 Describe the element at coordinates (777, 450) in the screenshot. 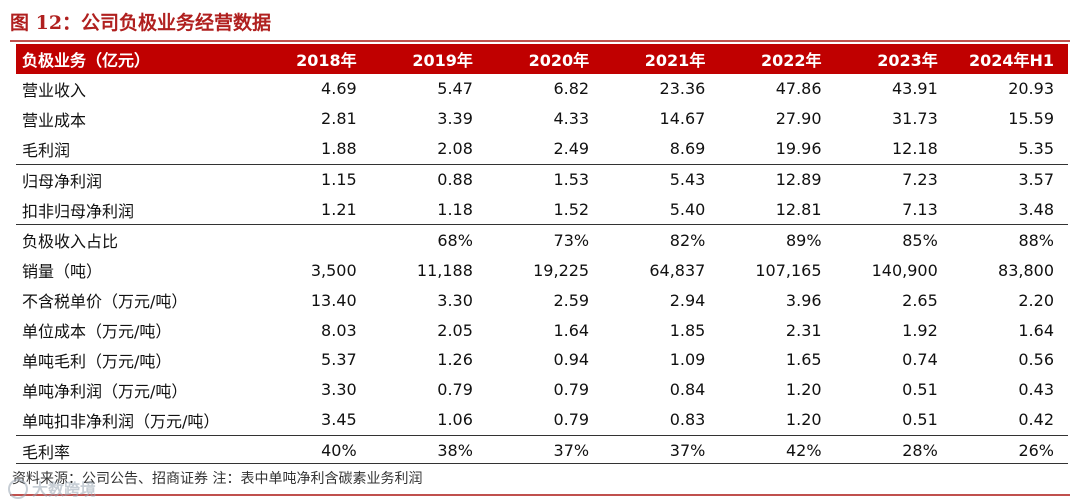

I see `value-cell: 42%` at that location.